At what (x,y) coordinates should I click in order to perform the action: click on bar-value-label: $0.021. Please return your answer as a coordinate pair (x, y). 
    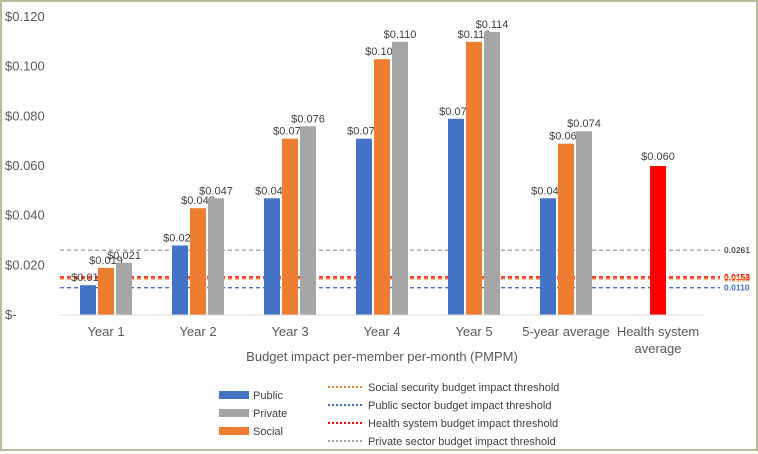
    Looking at the image, I should click on (124, 256).